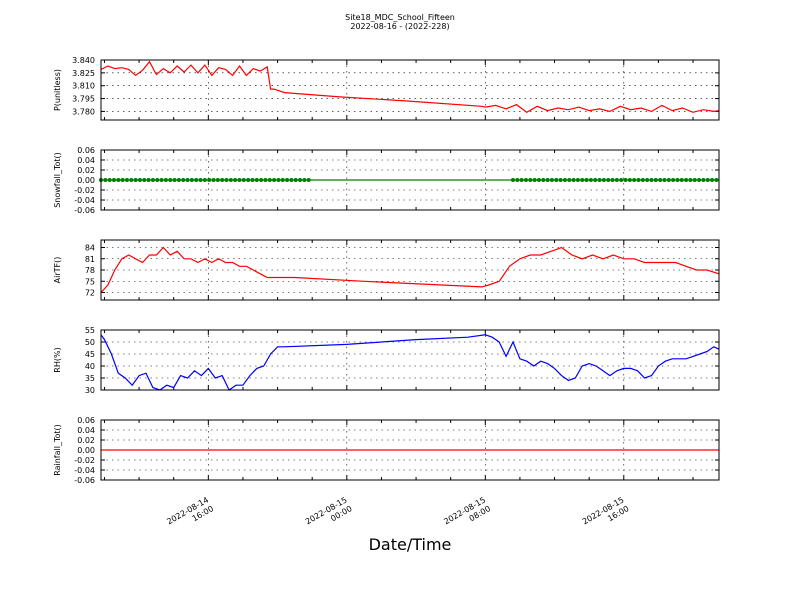  Describe the element at coordinates (57, 359) in the screenshot. I see `y-axis-label: RH(%)` at that location.